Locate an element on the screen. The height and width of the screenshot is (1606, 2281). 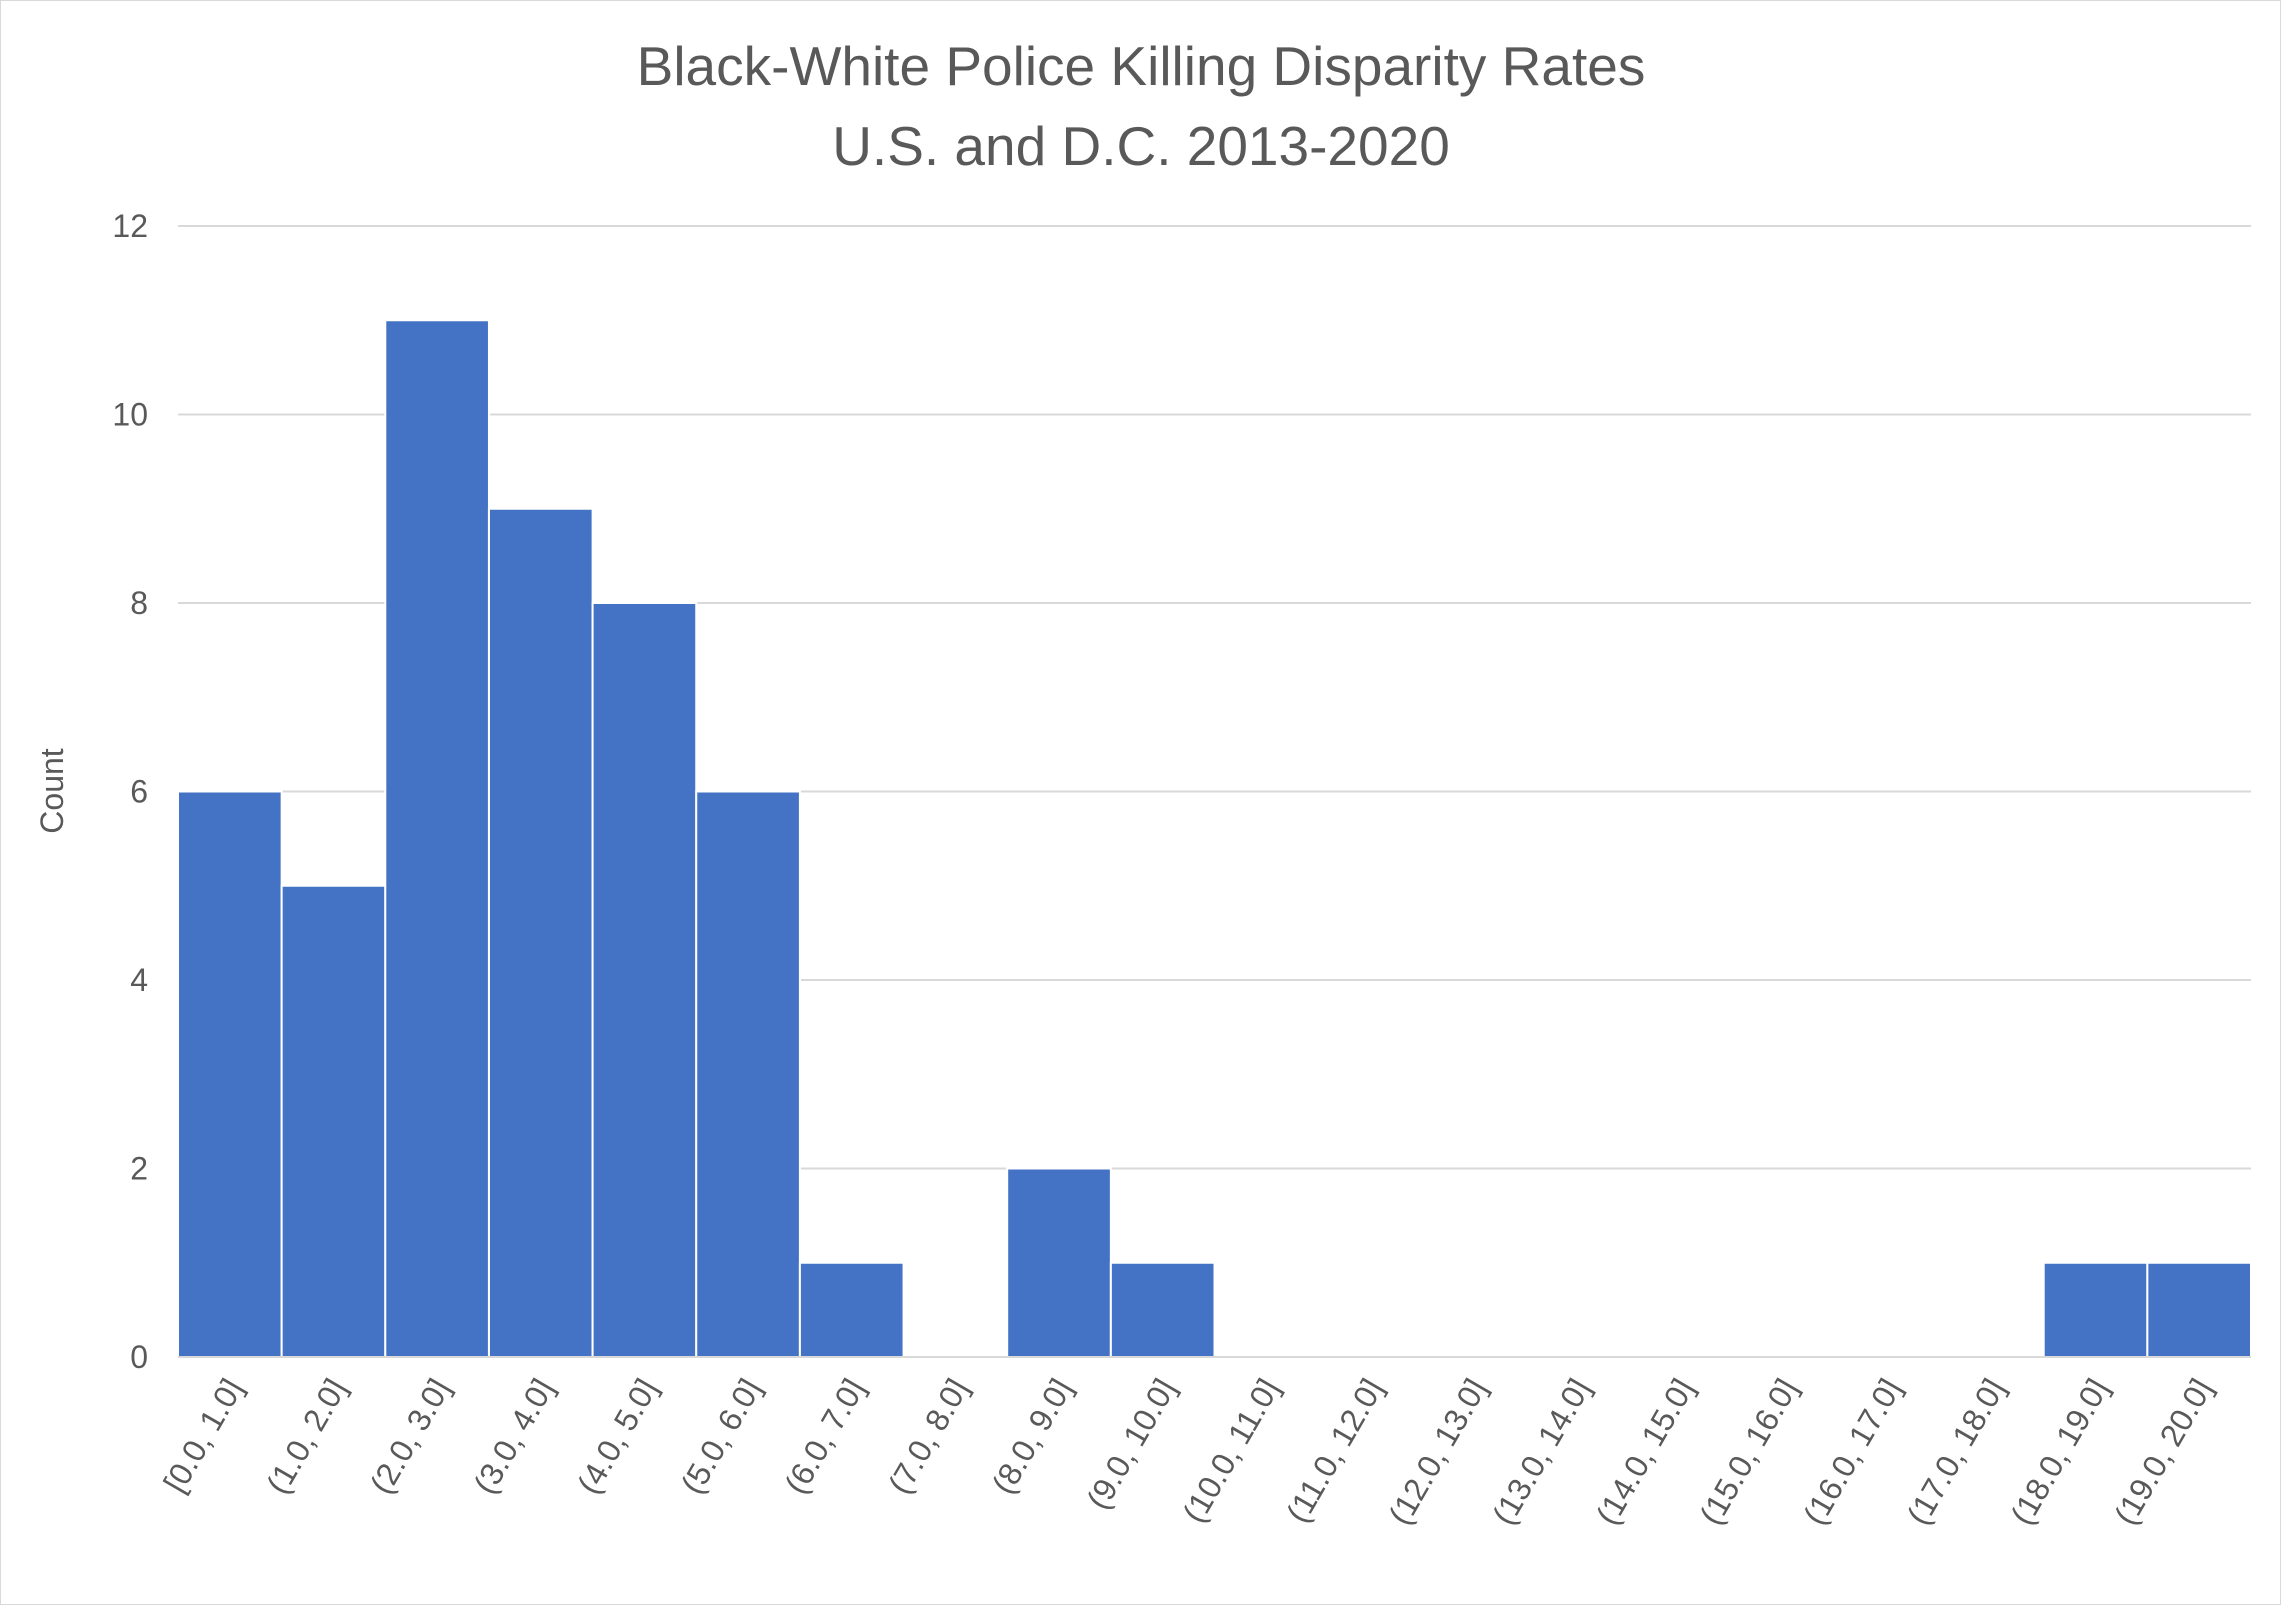
y-tick-label: 4 is located at coordinates (139, 980).